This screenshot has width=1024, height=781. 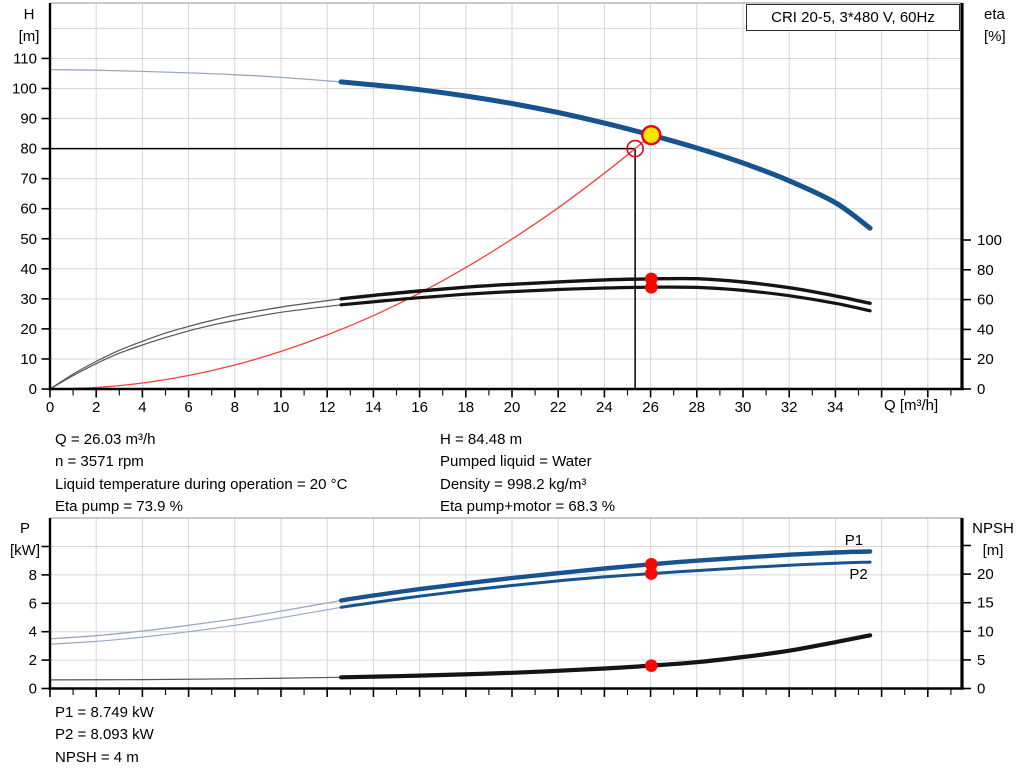 I want to click on y-right-tick-label: 5, so click(x=981, y=660).